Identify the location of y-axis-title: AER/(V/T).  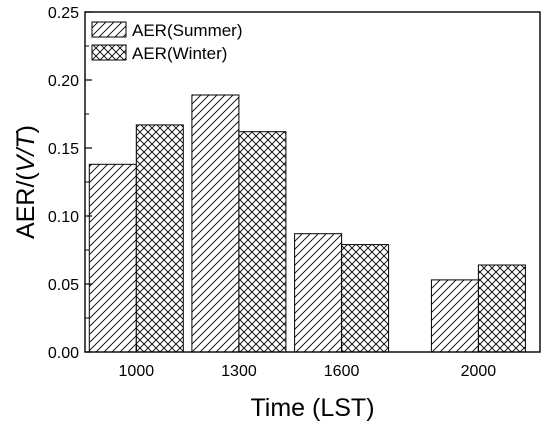
(26, 182).